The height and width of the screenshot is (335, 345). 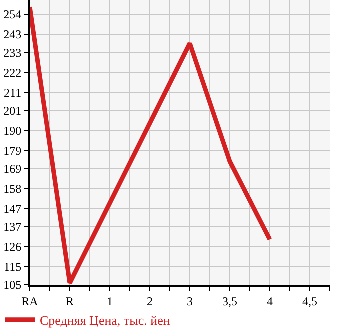 I want to click on y-tick-label: 105, so click(x=13, y=285).